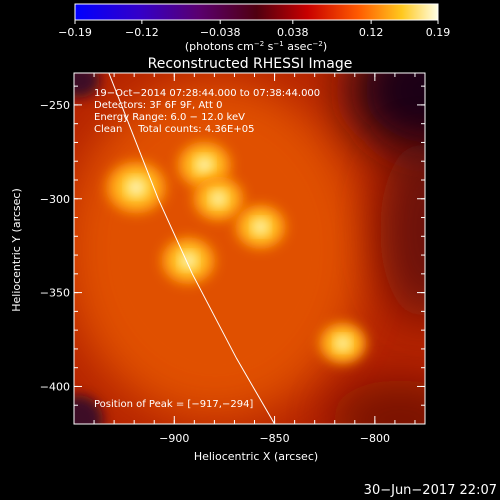 This screenshot has height=500, width=500. What do you see at coordinates (174, 438) in the screenshot?
I see `x-tick-label: −900` at bounding box center [174, 438].